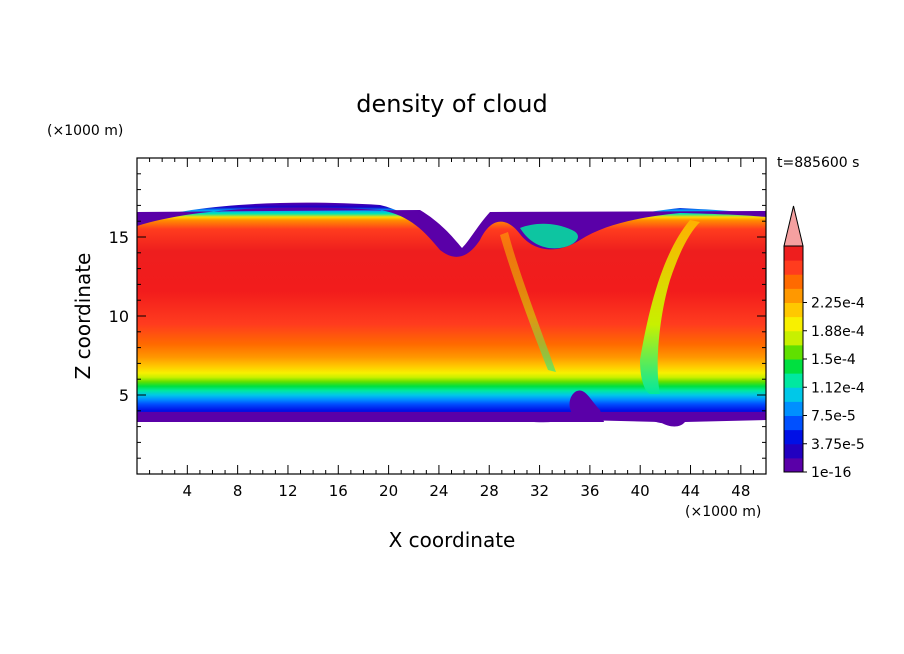  I want to click on time-label: t=885600 s, so click(818, 163).